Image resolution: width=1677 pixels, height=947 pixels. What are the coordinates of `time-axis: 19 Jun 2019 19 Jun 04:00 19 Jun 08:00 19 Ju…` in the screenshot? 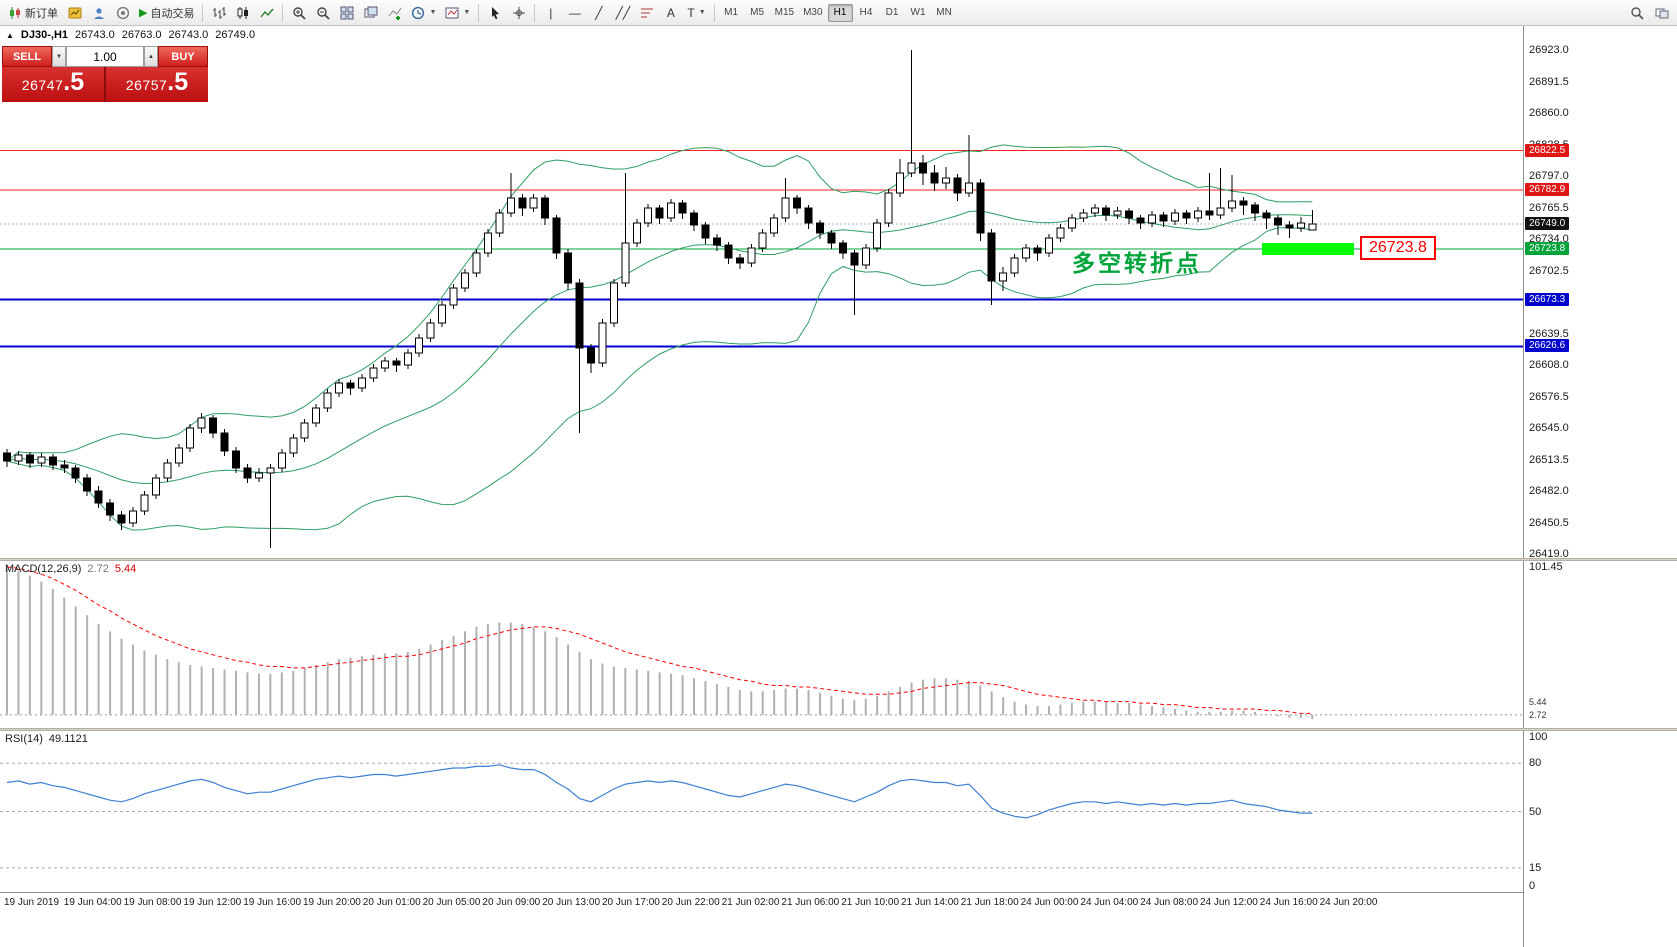 It's located at (838, 904).